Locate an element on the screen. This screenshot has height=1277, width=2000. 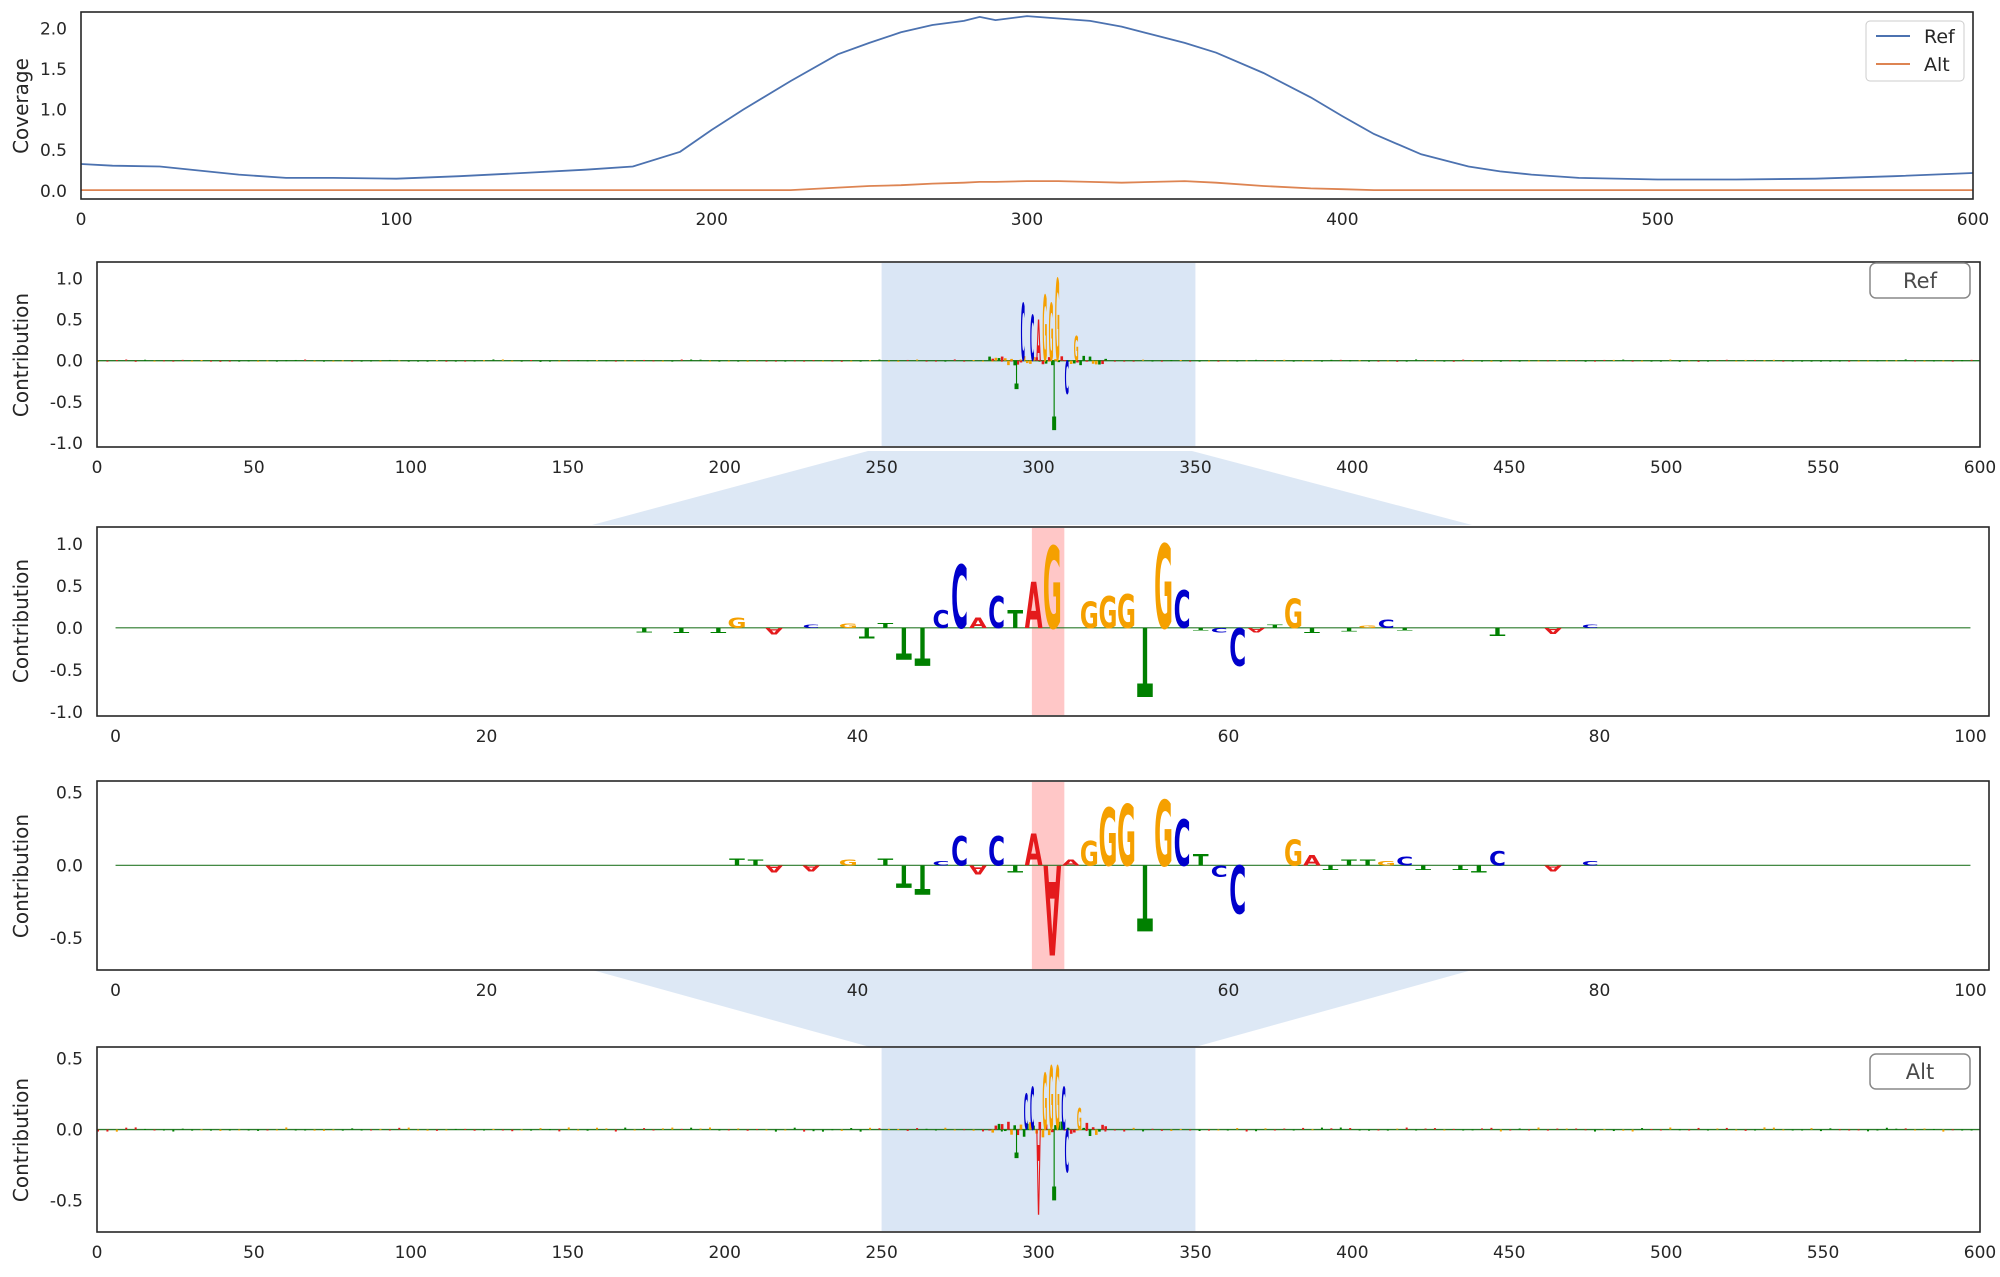
alt-full-frame is located at coordinates (1038, 1139).